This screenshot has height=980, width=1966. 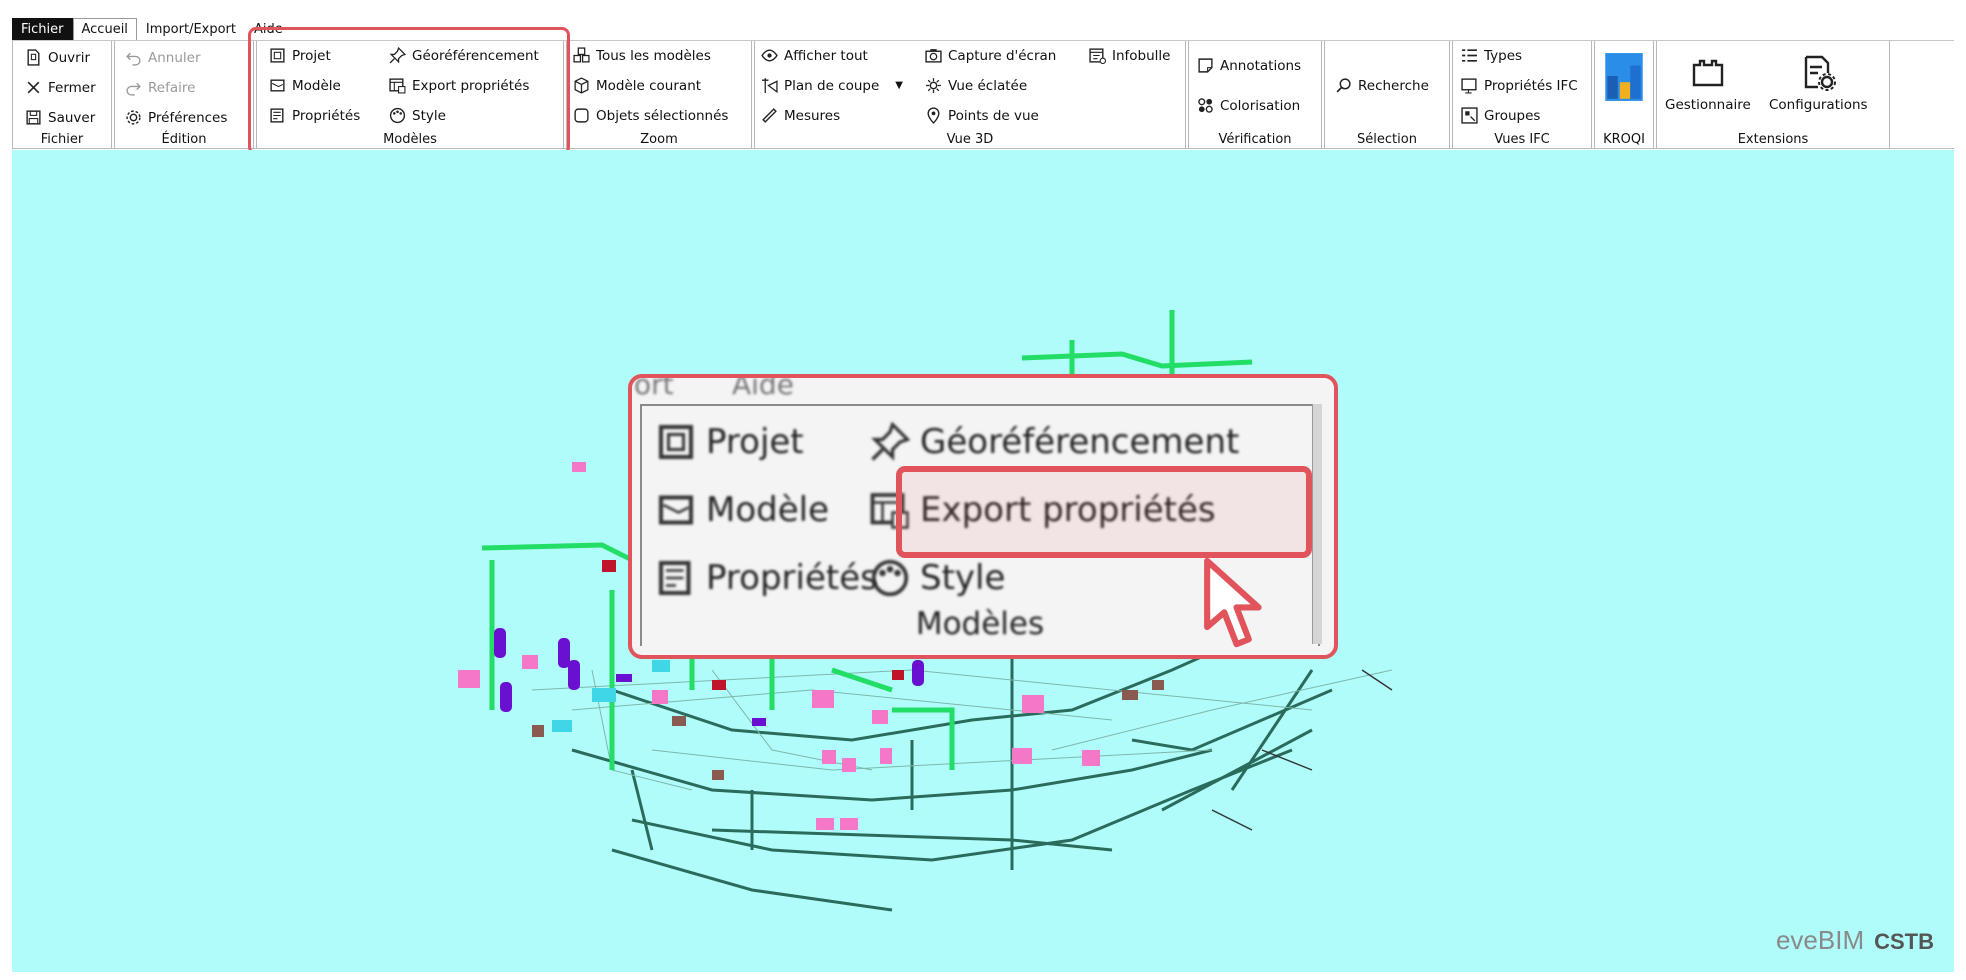 What do you see at coordinates (1708, 84) in the screenshot?
I see `manager-button: Gestionnaire` at bounding box center [1708, 84].